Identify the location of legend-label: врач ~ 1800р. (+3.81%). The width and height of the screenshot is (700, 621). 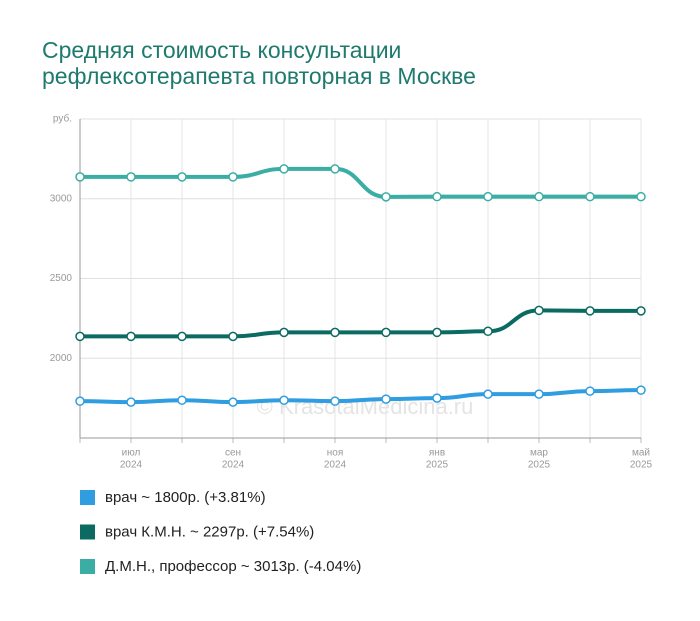
(185, 497).